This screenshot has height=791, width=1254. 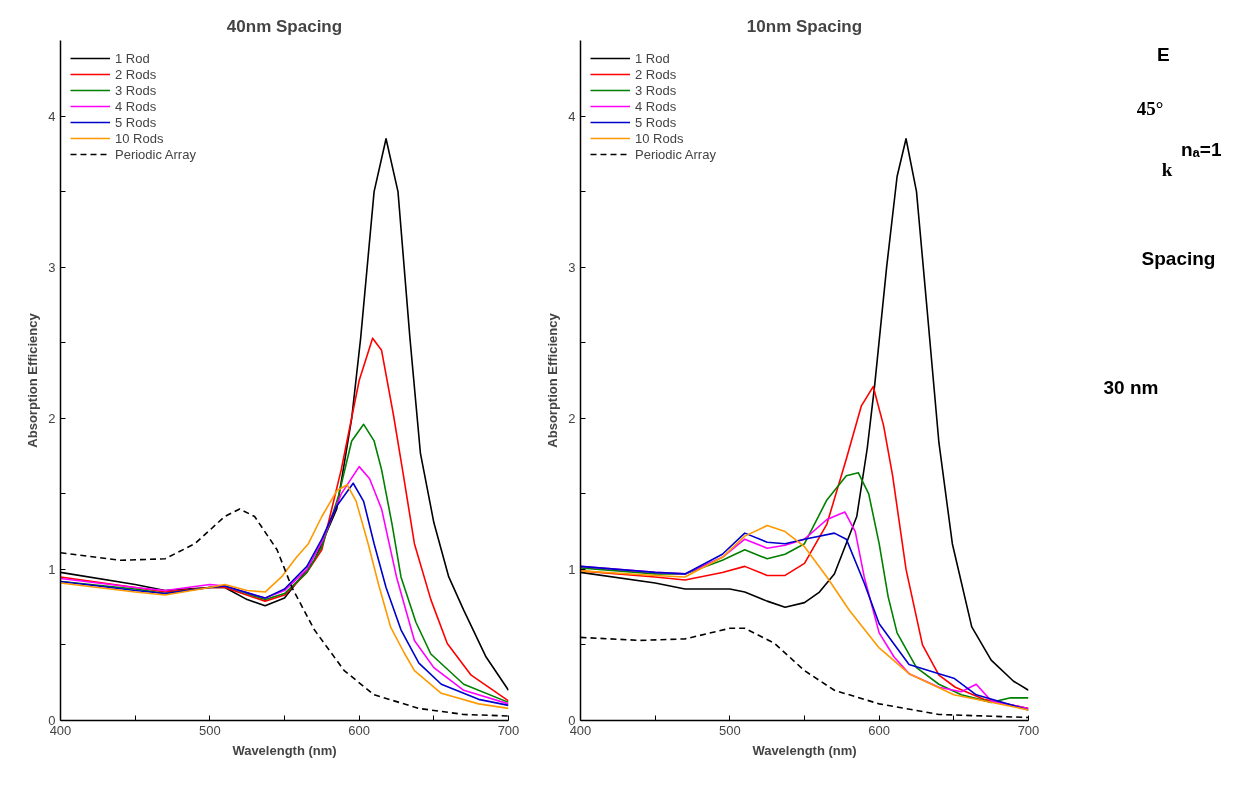 I want to click on text: nₐ=1, so click(x=1201, y=149).